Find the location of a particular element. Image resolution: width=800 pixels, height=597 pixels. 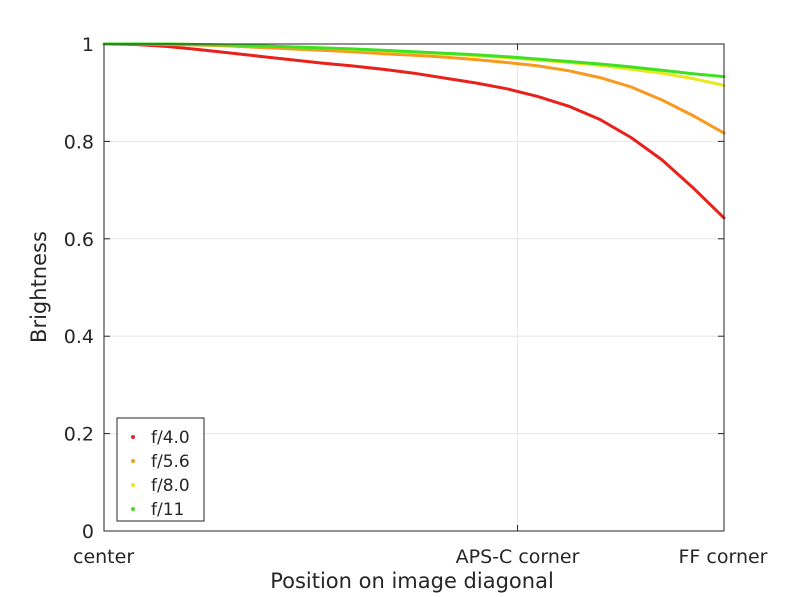

legend-box is located at coordinates (160, 469).